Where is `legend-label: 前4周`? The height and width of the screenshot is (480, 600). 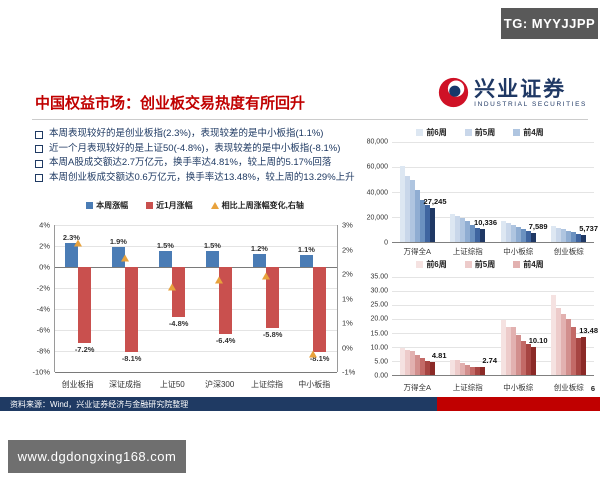
legend-label: 前4周 is located at coordinates (533, 264).